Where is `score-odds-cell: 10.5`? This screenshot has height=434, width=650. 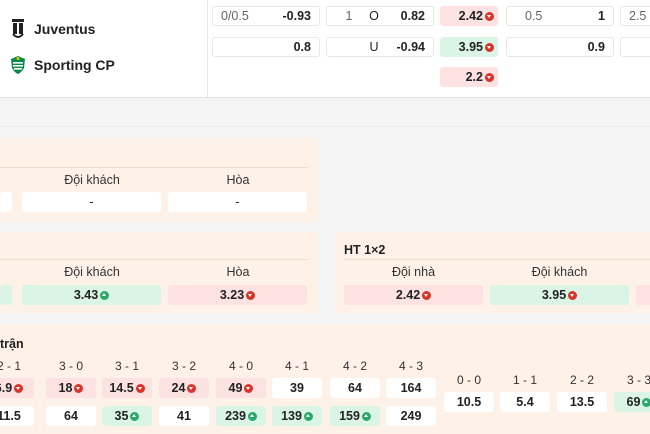
score-odds-cell: 10.5 is located at coordinates (469, 402).